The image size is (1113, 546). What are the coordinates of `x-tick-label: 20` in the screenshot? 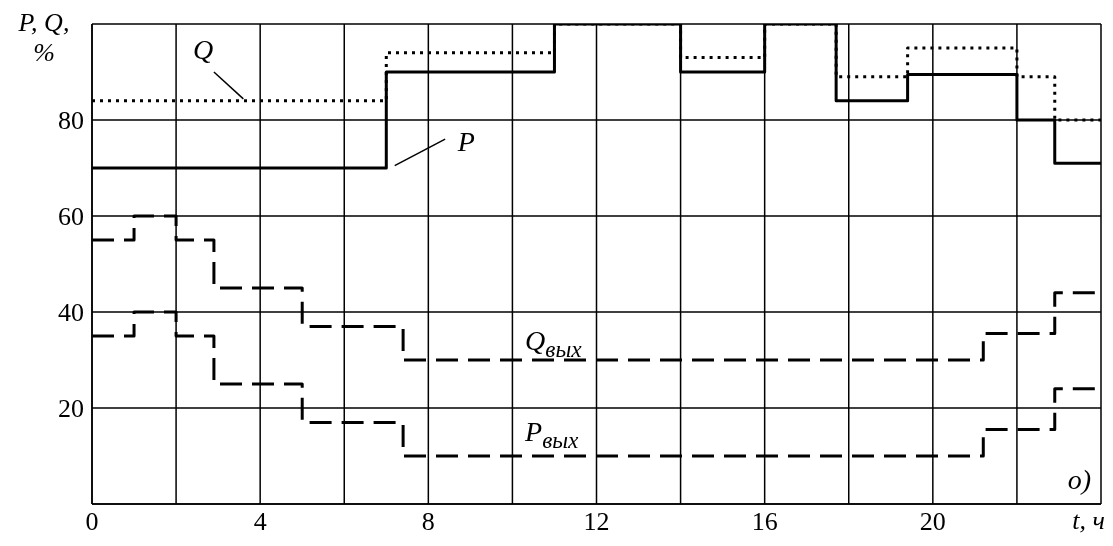 It's located at (932, 522).